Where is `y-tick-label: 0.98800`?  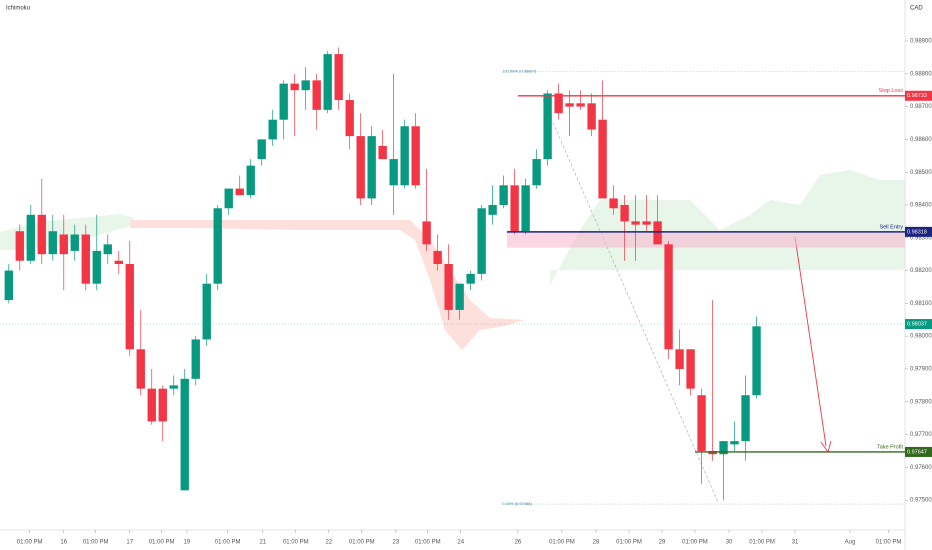 y-tick-label: 0.98800 is located at coordinates (921, 74).